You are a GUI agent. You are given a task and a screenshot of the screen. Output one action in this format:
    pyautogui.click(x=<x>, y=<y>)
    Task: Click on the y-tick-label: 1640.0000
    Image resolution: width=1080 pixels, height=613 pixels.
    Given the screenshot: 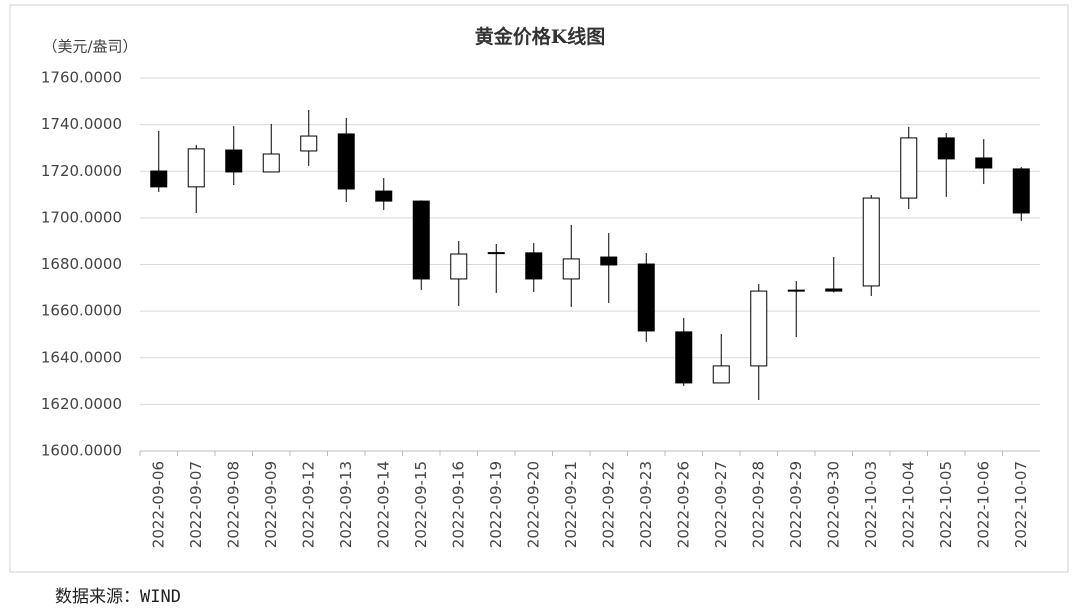 What is the action you would take?
    pyautogui.click(x=81, y=357)
    